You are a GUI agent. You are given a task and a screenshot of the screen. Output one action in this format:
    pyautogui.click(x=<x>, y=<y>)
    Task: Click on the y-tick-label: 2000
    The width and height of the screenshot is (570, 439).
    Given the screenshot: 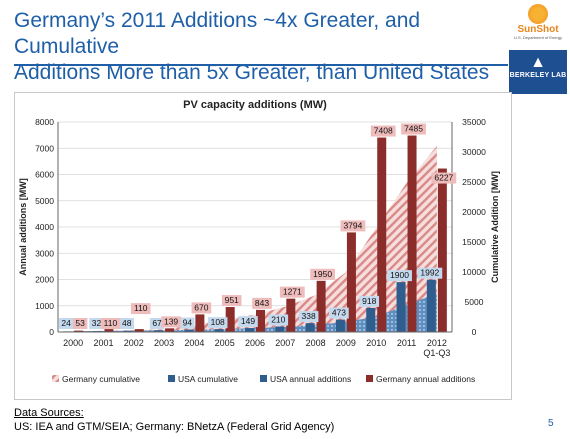 What is the action you would take?
    pyautogui.click(x=44, y=280)
    